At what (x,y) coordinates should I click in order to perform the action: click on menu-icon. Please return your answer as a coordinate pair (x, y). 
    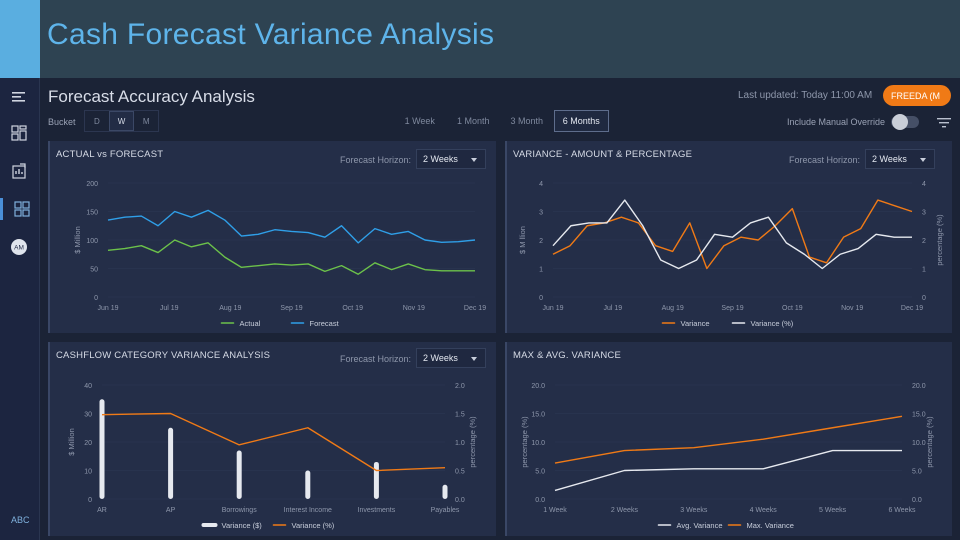
    Looking at the image, I should click on (19, 97).